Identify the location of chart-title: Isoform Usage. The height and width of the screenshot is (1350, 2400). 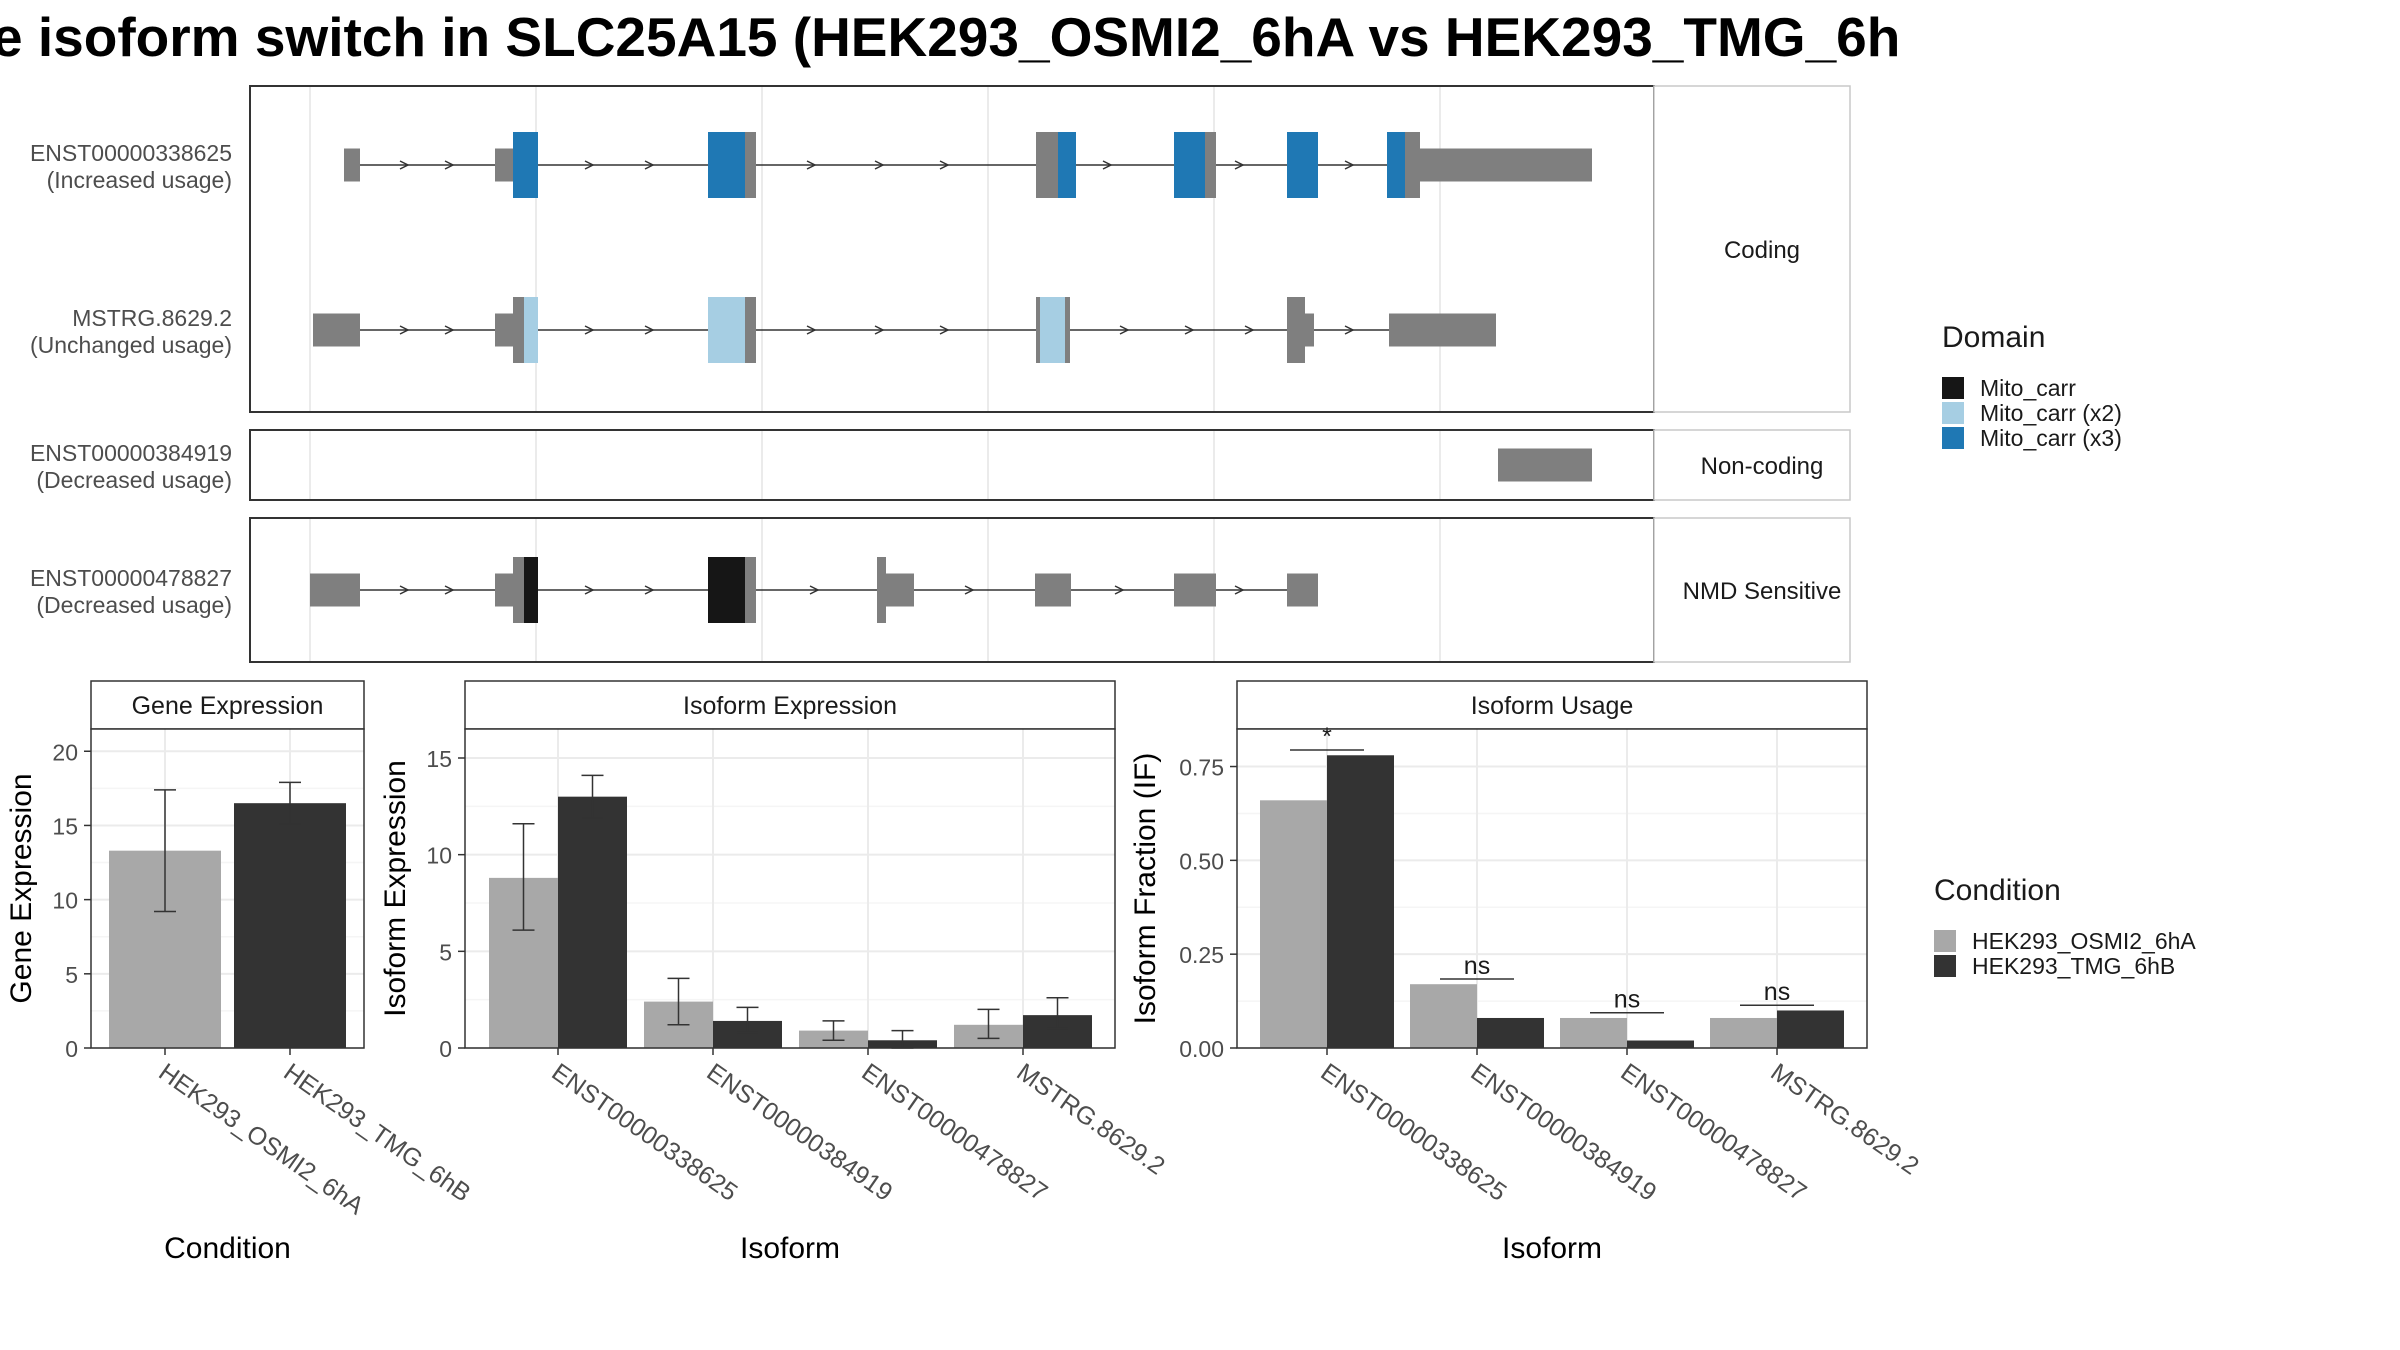
(1552, 706).